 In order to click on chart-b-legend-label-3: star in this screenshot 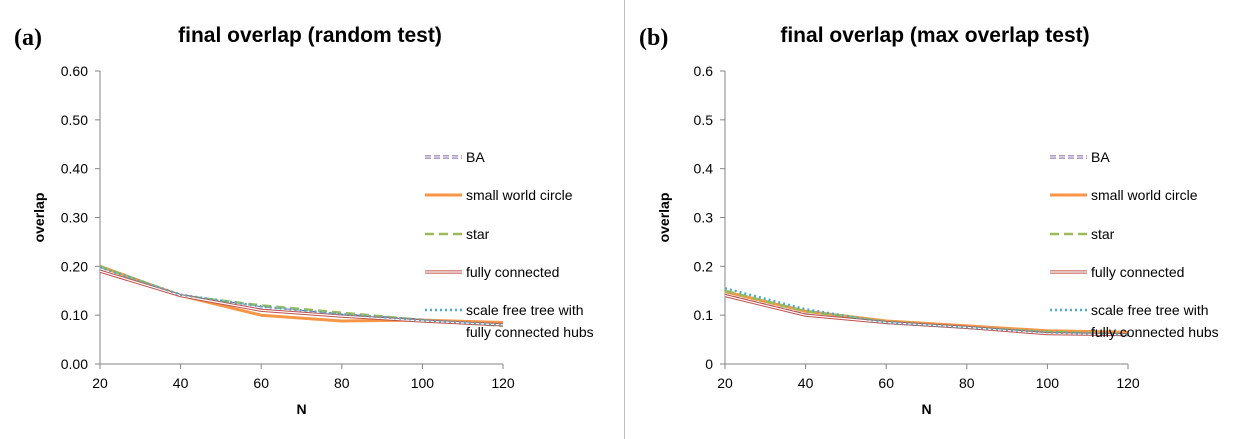, I will do `click(1103, 234)`.